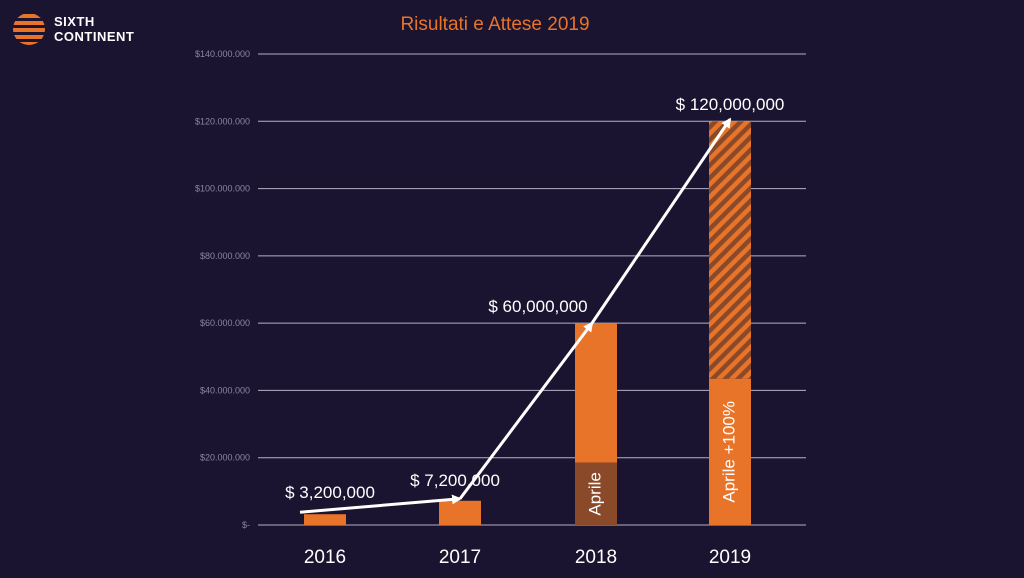 This screenshot has width=1024, height=578. I want to click on y-tick-label: $80.000.000, so click(225, 256).